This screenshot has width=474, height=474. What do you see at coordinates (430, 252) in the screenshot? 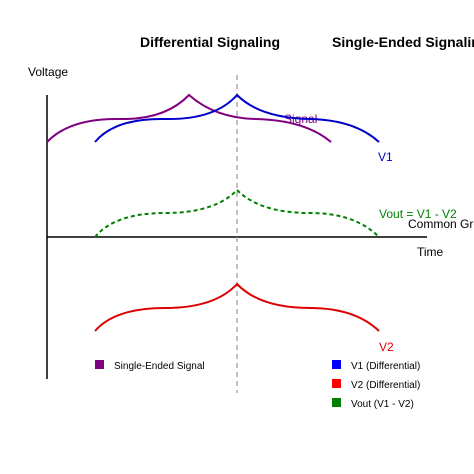
I see `x-axis-label: Time` at bounding box center [430, 252].